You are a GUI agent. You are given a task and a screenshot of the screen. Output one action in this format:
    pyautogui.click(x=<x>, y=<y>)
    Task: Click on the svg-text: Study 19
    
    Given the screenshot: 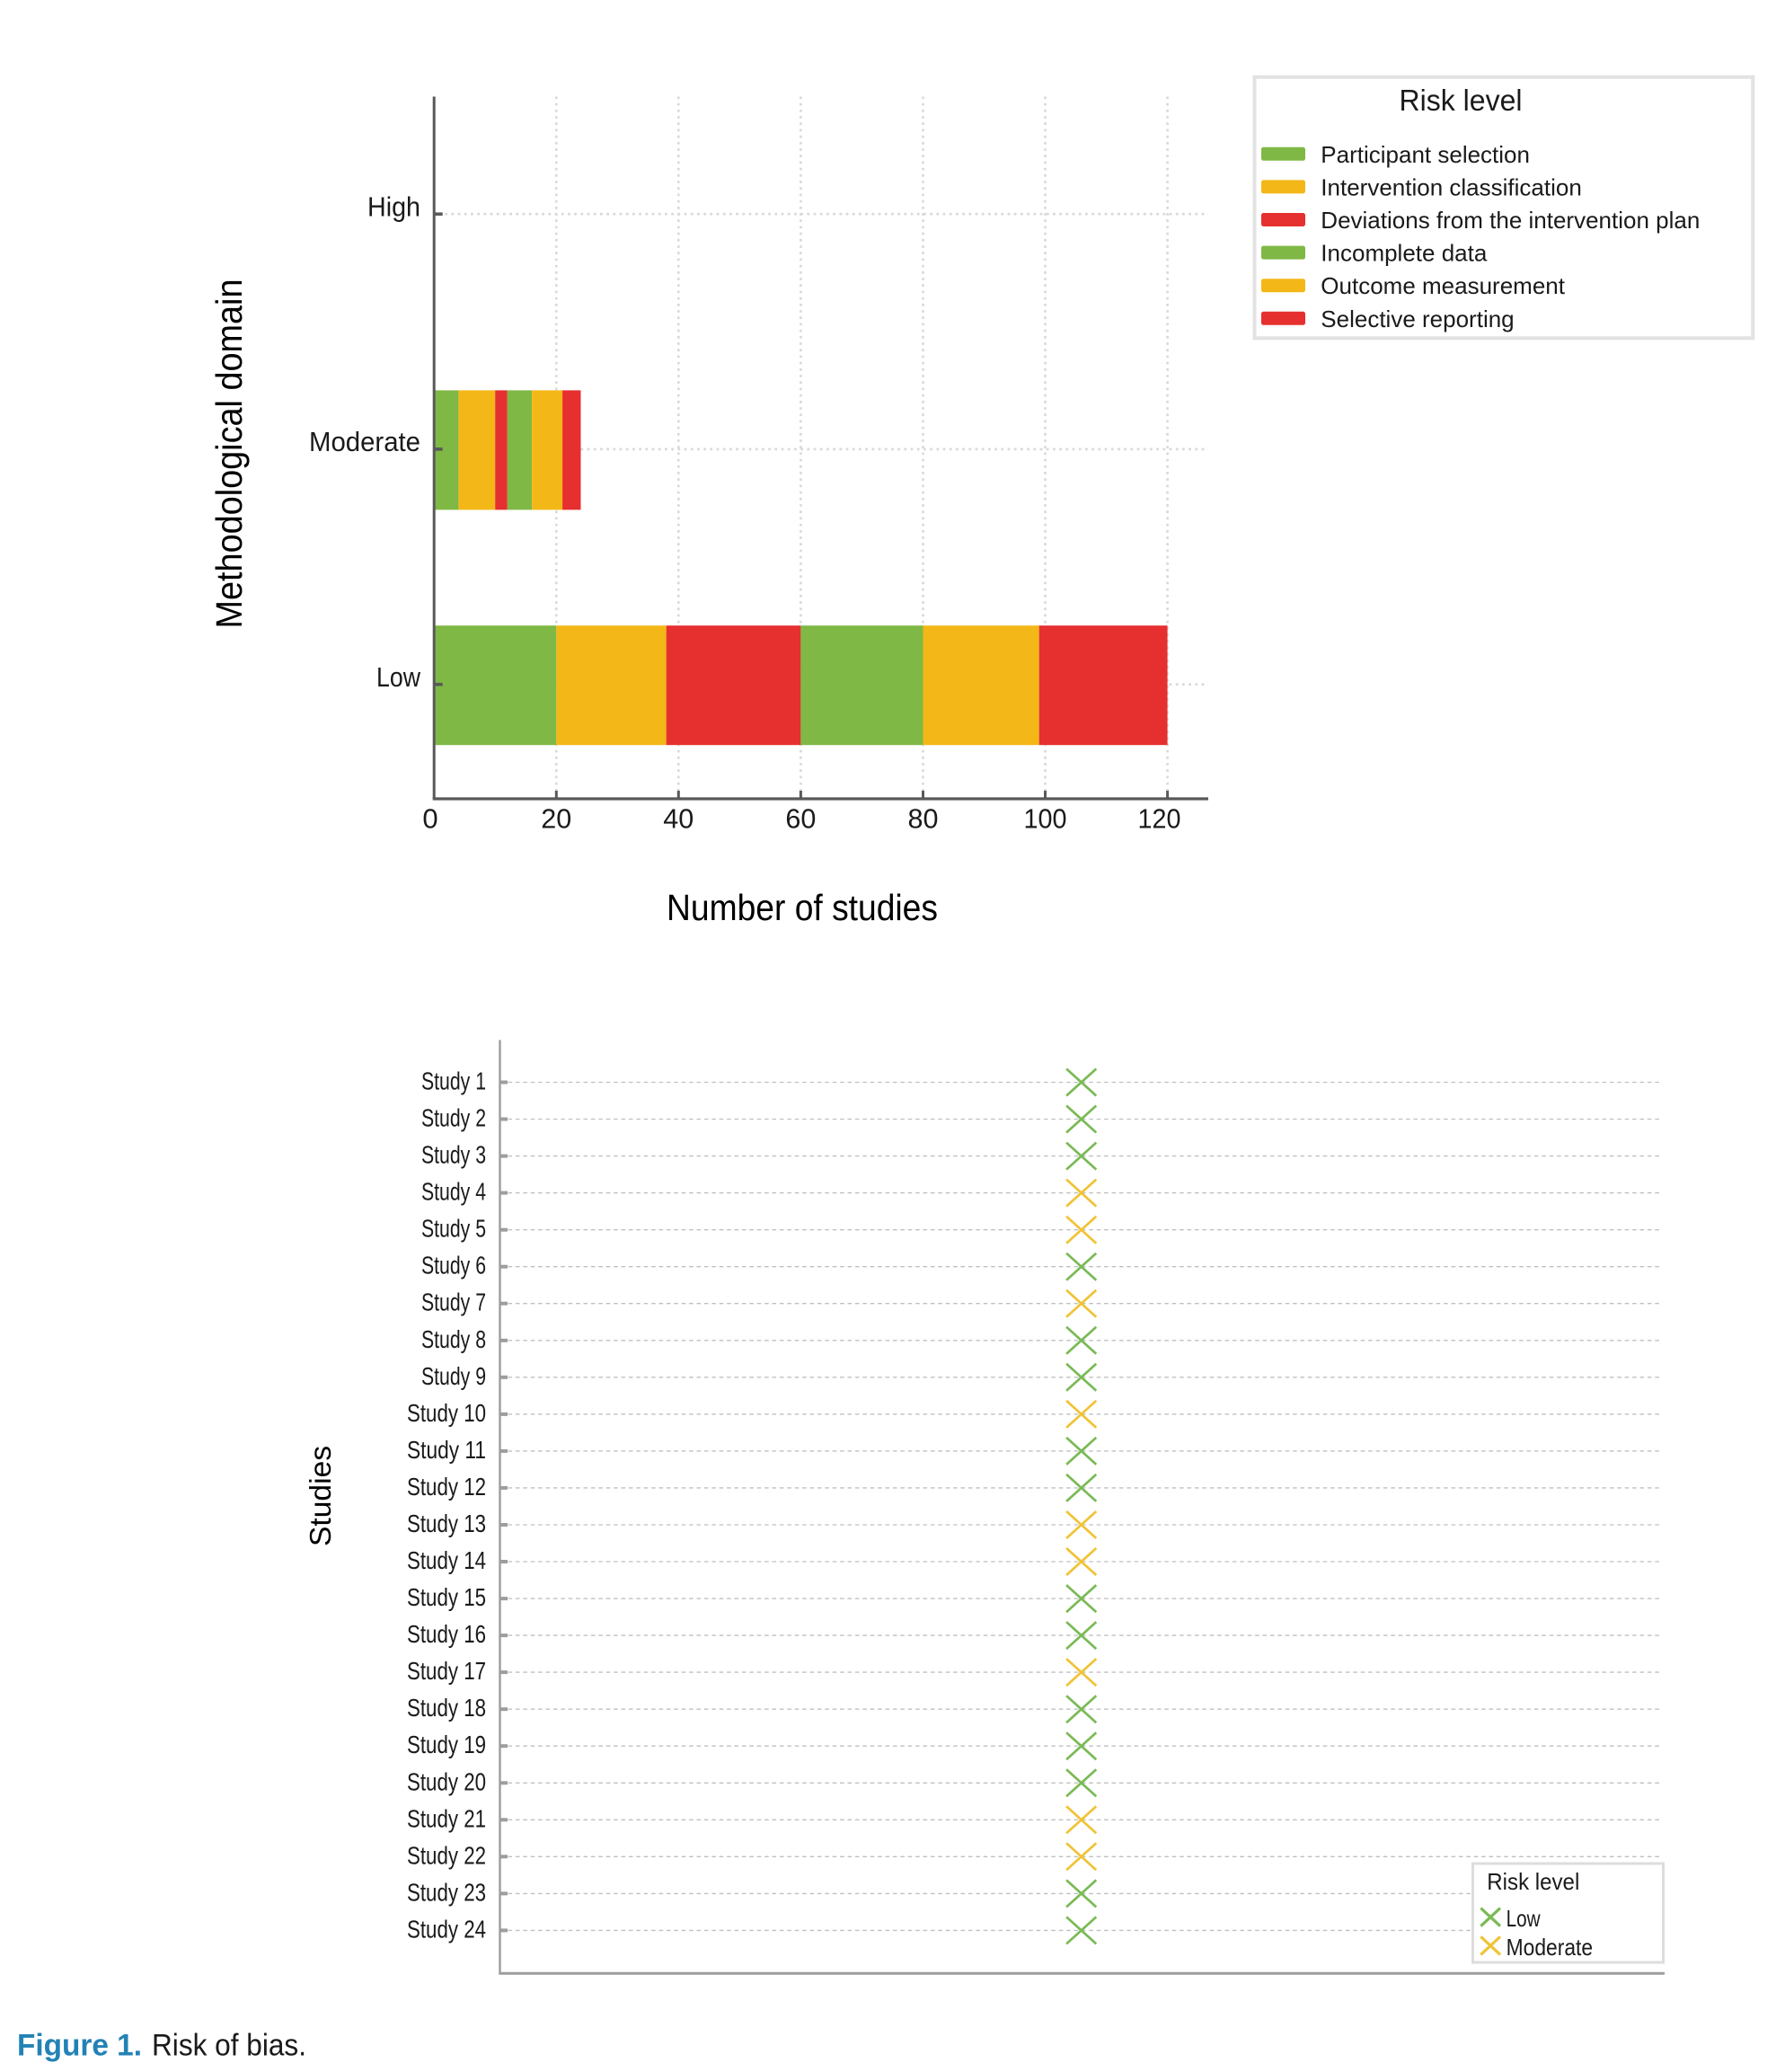 What is the action you would take?
    pyautogui.click(x=446, y=1744)
    